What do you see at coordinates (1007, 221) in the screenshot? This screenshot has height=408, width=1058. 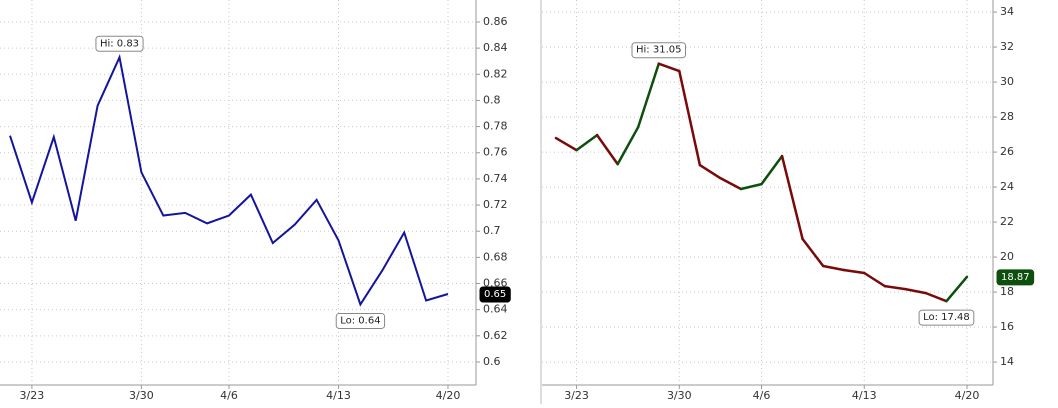 I see `y-tick-label: 22` at bounding box center [1007, 221].